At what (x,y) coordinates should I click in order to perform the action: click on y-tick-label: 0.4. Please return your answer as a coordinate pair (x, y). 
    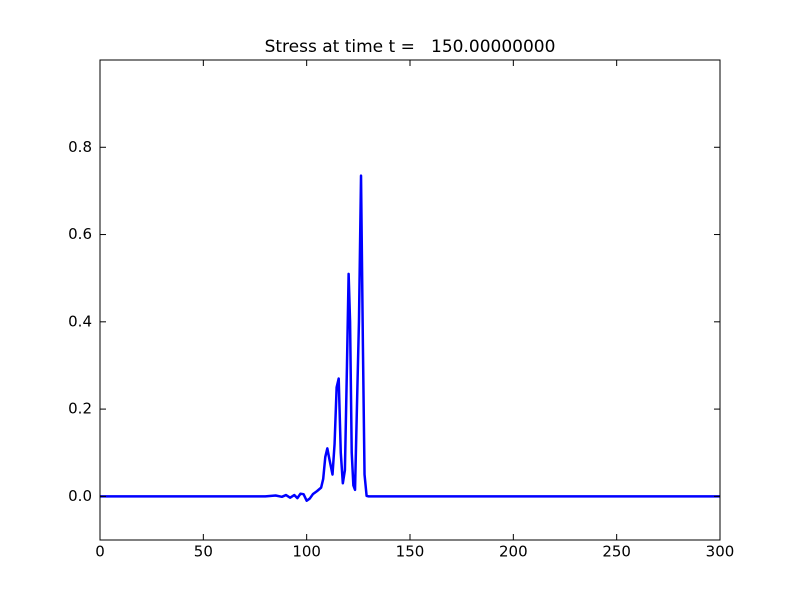
    Looking at the image, I should click on (80, 321).